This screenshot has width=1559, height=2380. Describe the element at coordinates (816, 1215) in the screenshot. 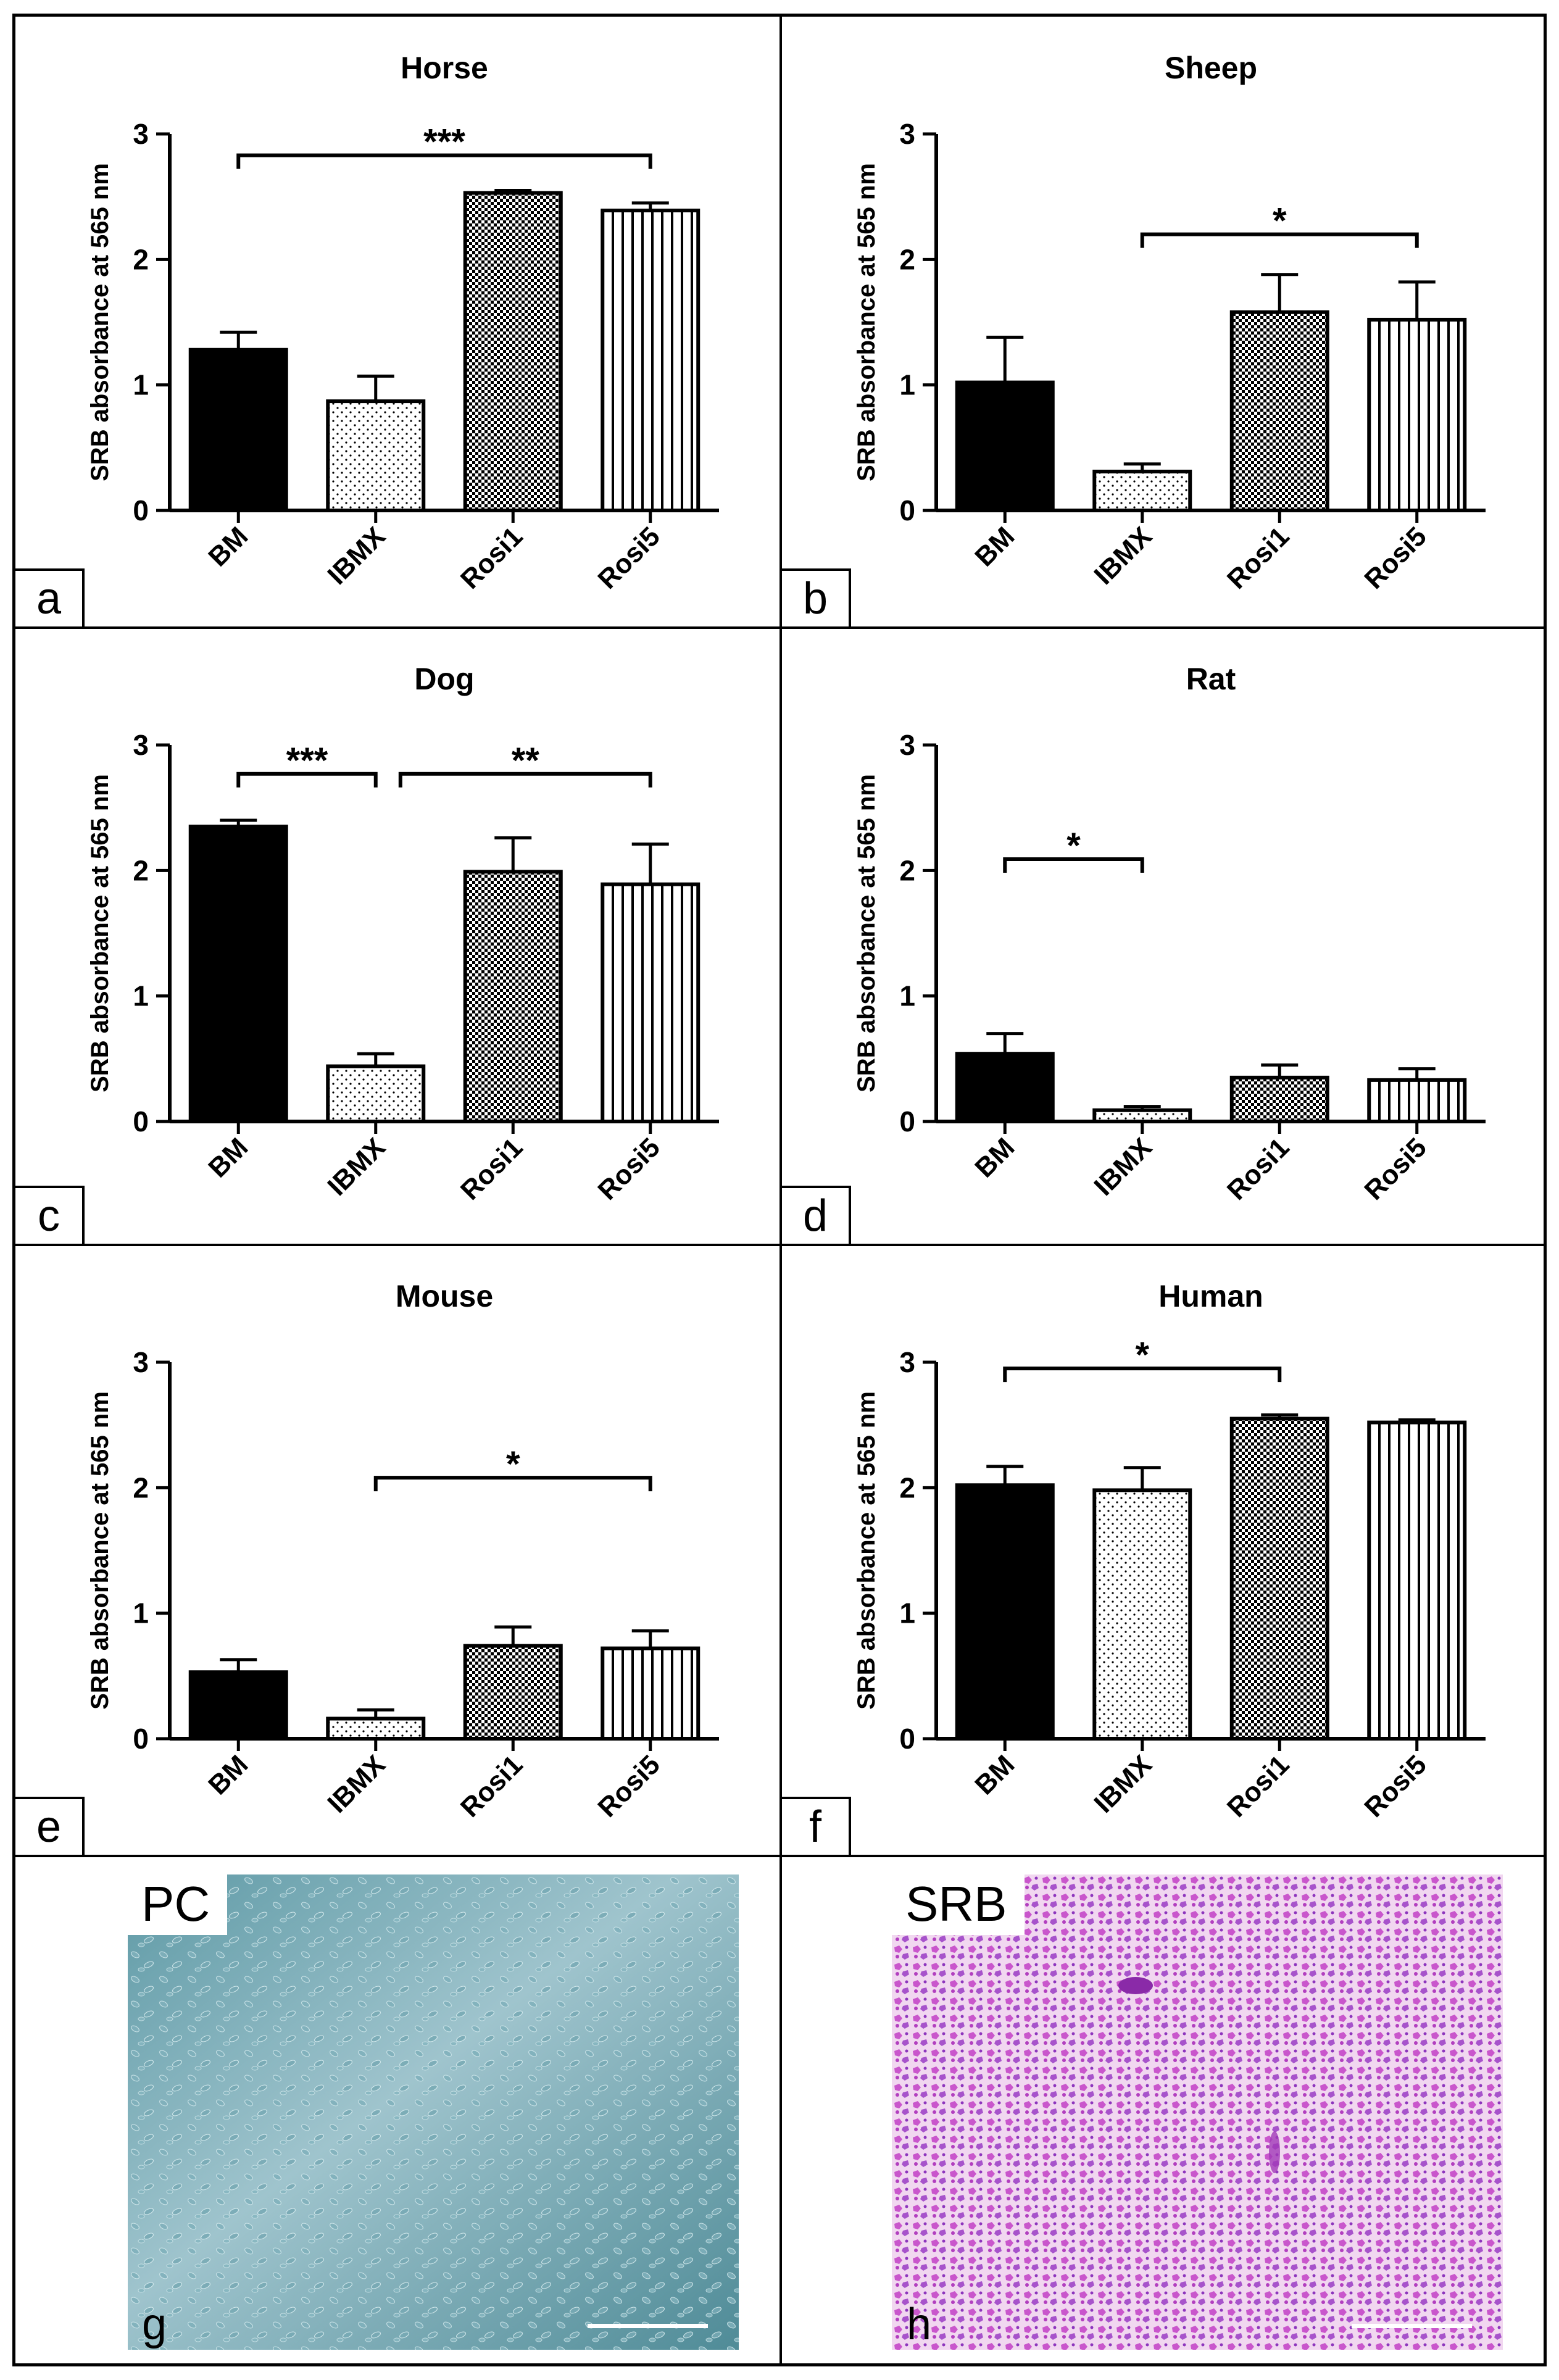

I see `panel-letter-d: d` at that location.